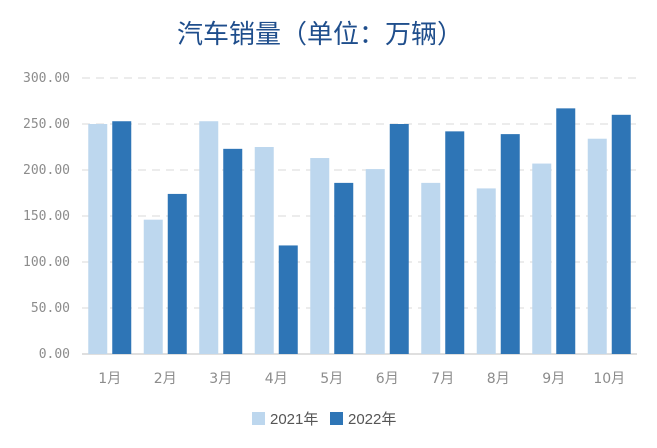 The image size is (657, 448). Describe the element at coordinates (331, 379) in the screenshot. I see `x-tick-label: 5月` at that location.